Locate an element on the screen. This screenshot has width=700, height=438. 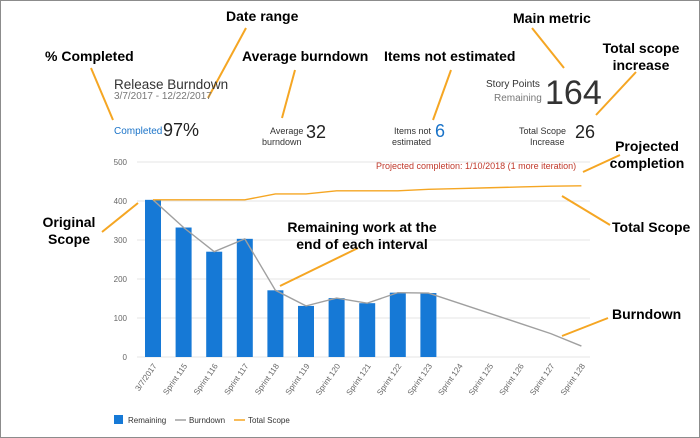
callout-burndown: Burndown is located at coordinates (647, 314).